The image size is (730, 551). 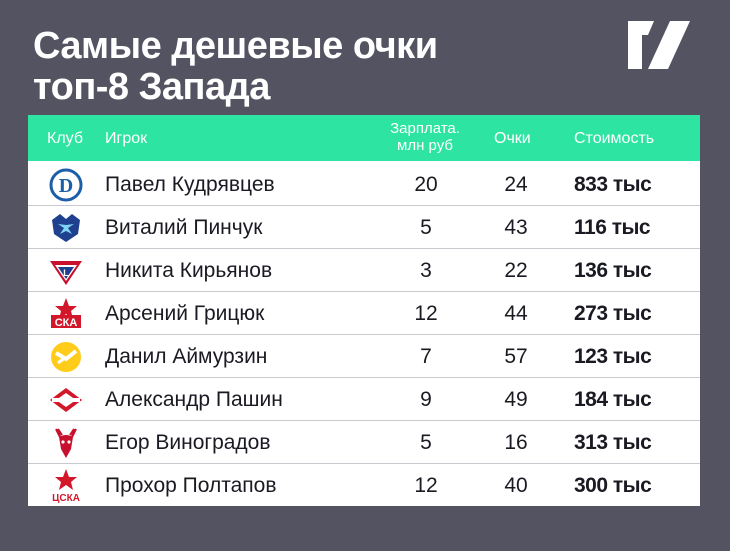 What do you see at coordinates (190, 184) in the screenshot?
I see `player-name: Павел Кудрявцев` at bounding box center [190, 184].